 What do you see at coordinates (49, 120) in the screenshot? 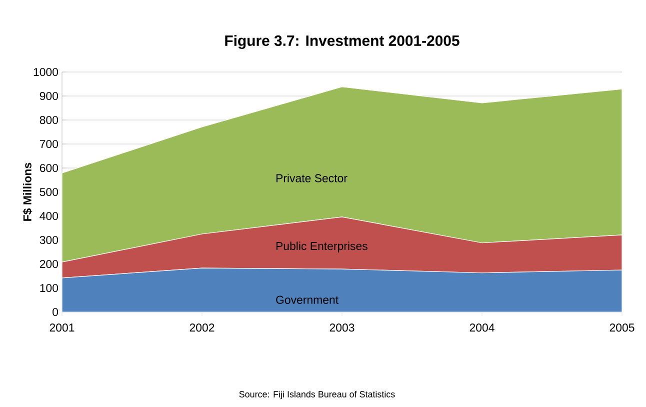
I see `y-tick-label: 800` at bounding box center [49, 120].